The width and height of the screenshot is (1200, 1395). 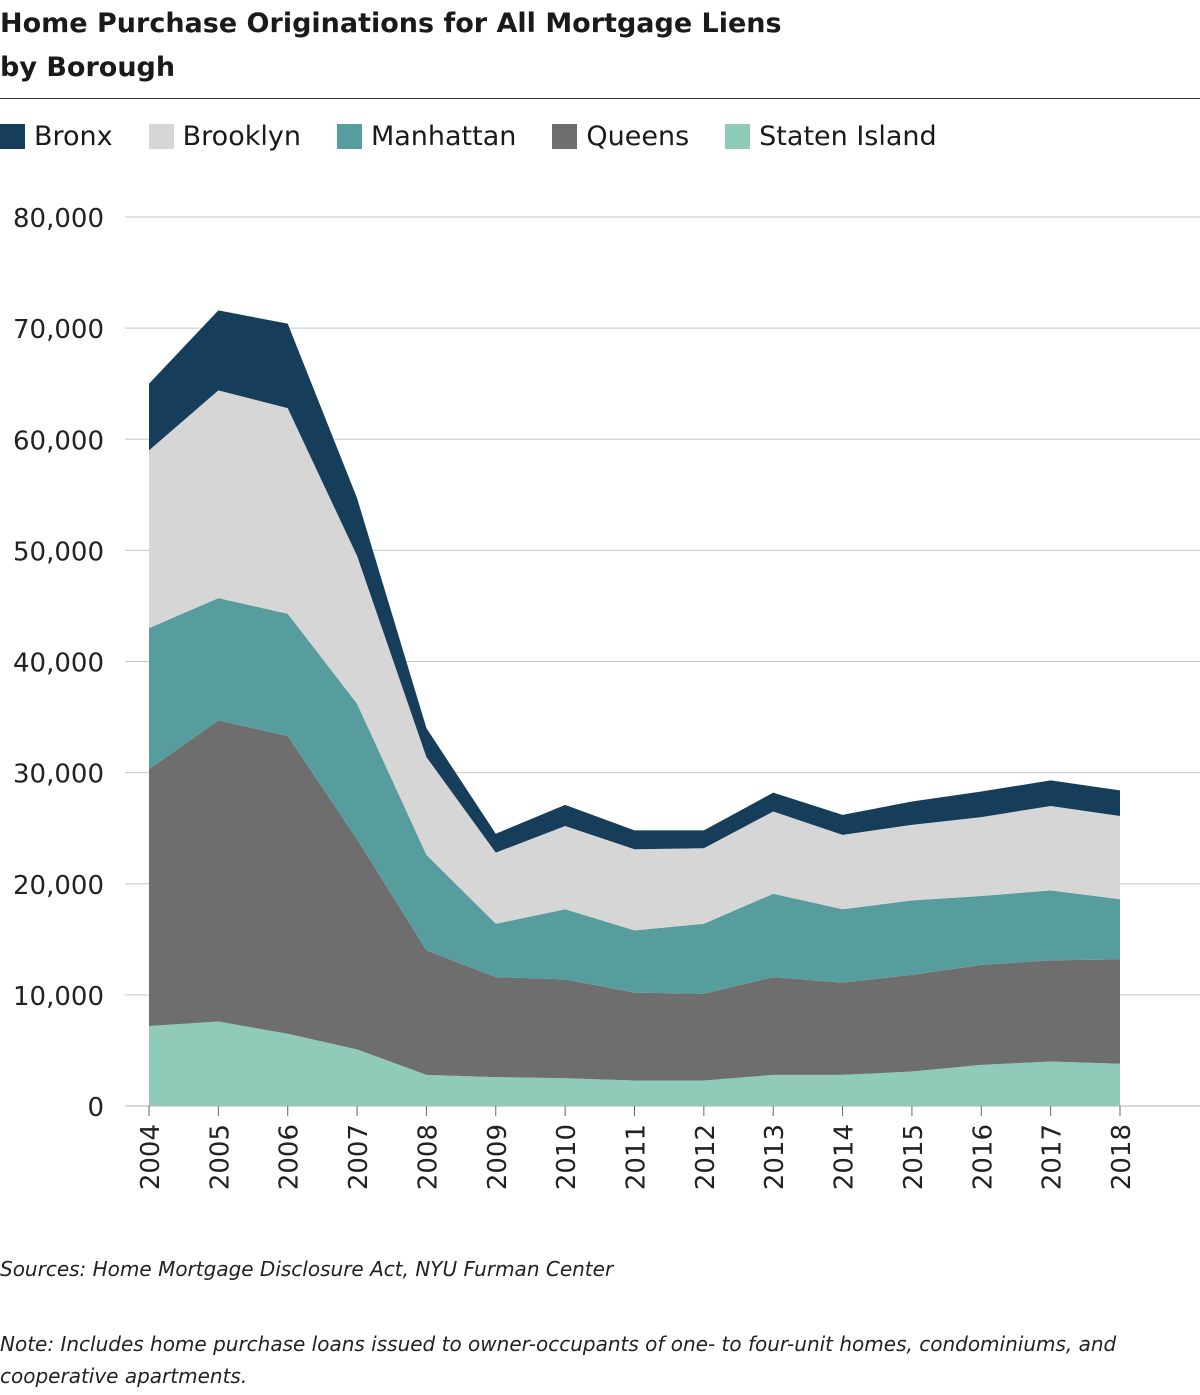 What do you see at coordinates (634, 1063) in the screenshot?
I see `area-staten-island` at bounding box center [634, 1063].